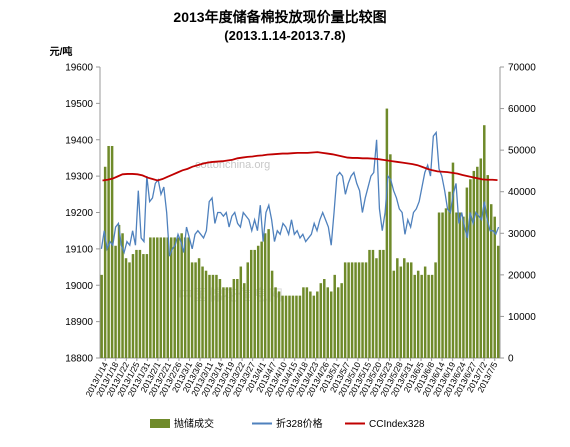 This screenshot has width=570, height=447. What do you see at coordinates (232, 165) in the screenshot?
I see `watermark: cottonchina.org` at bounding box center [232, 165].